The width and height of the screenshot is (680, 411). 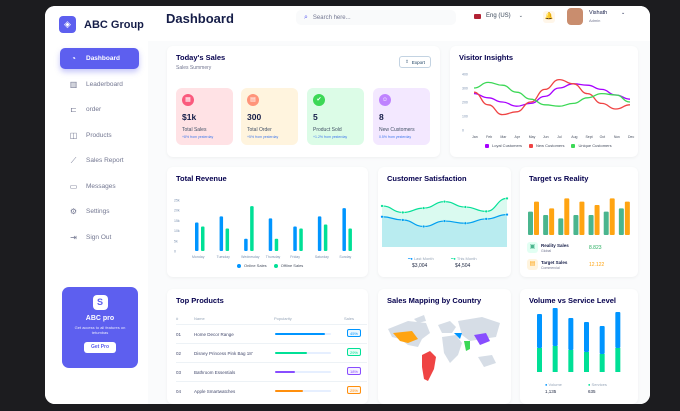 What do you see at coordinates (575, 16) in the screenshot?
I see `avatar` at bounding box center [575, 16].